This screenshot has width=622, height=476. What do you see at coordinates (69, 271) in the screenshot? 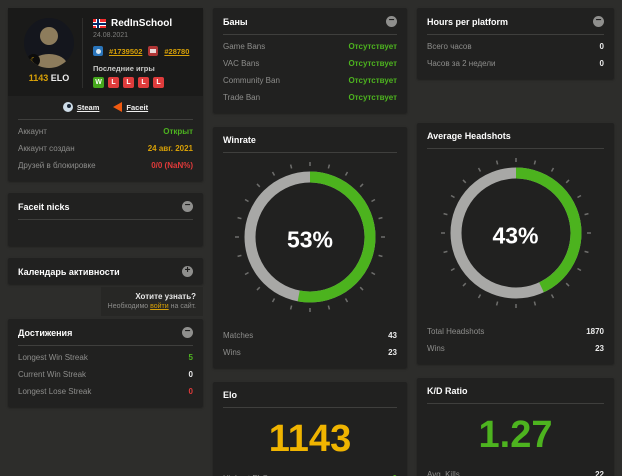
I see `activity-calendar-title: Календарь активности` at bounding box center [69, 271].